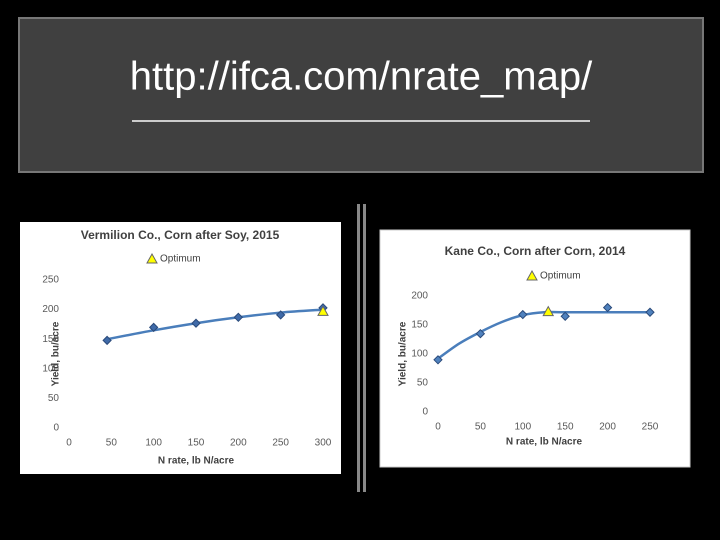  Describe the element at coordinates (215, 324) in the screenshot. I see `fit-line` at that location.